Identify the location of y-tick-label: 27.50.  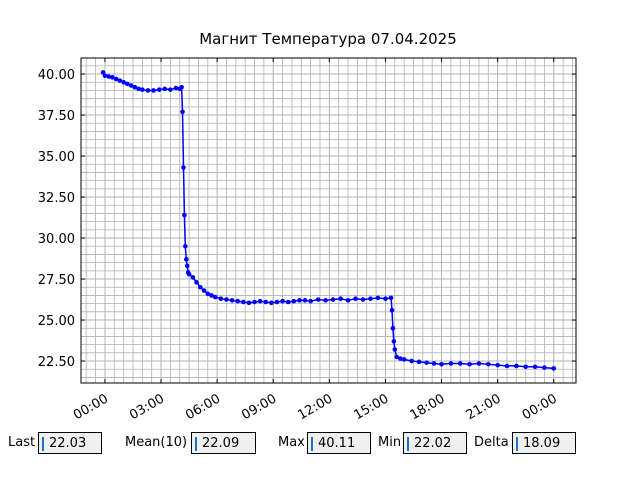
(56, 280).